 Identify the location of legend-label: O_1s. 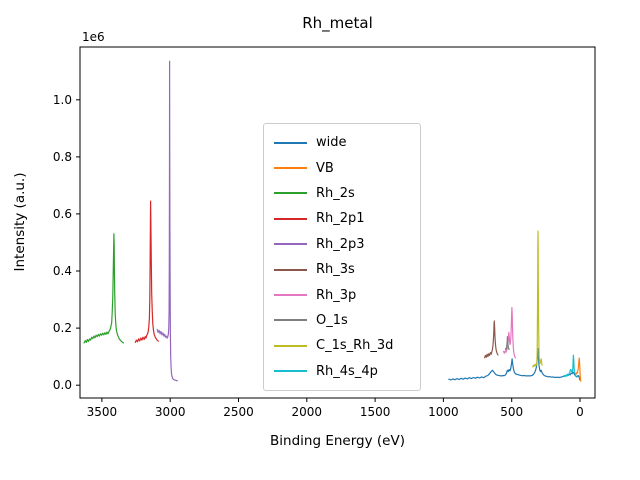
(332, 320).